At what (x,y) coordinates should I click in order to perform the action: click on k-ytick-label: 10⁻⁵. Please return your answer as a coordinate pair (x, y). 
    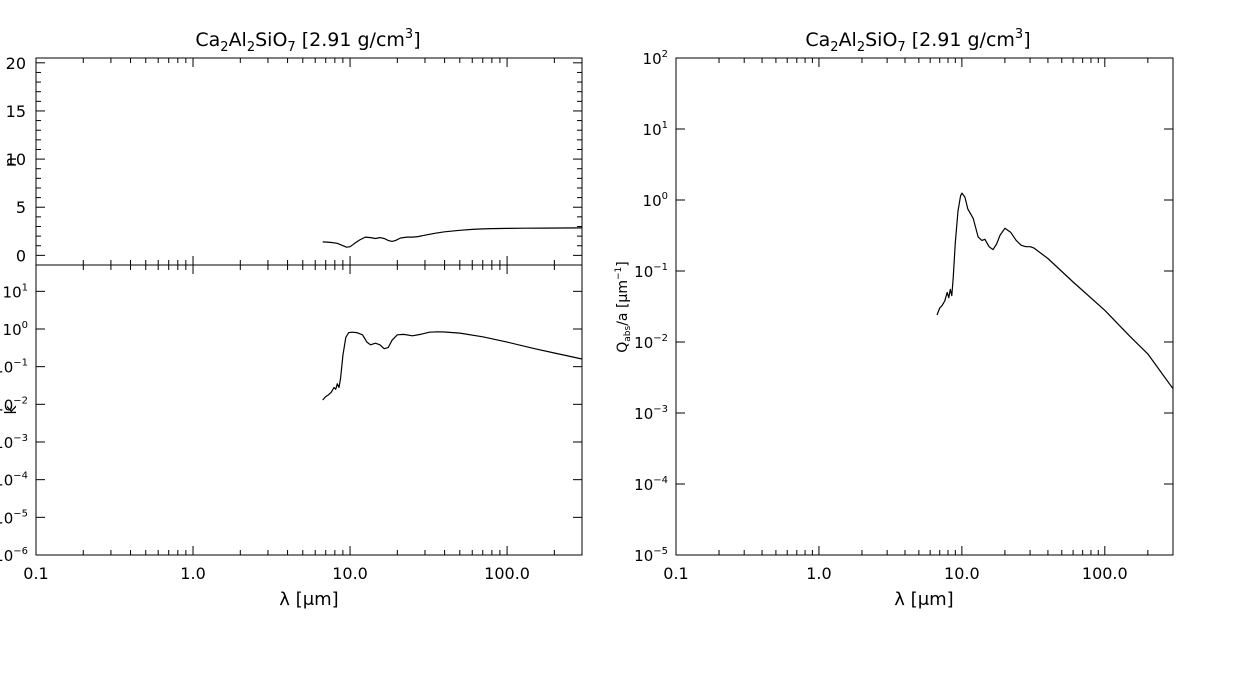
    Looking at the image, I should click on (14, 517).